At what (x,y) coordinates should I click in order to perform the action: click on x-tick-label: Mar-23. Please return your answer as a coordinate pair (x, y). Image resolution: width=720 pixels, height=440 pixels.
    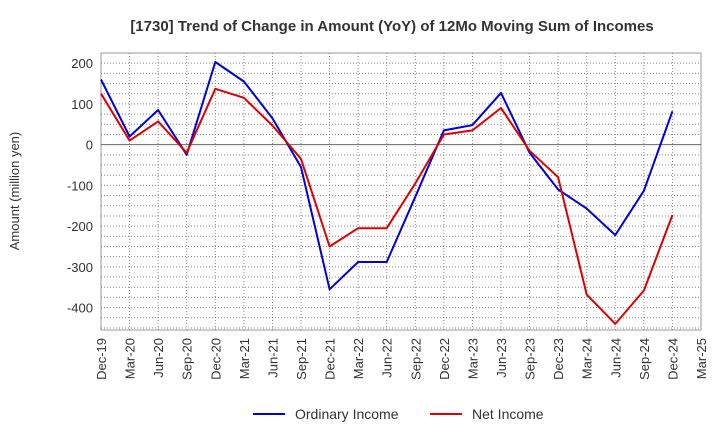
    Looking at the image, I should click on (472, 358).